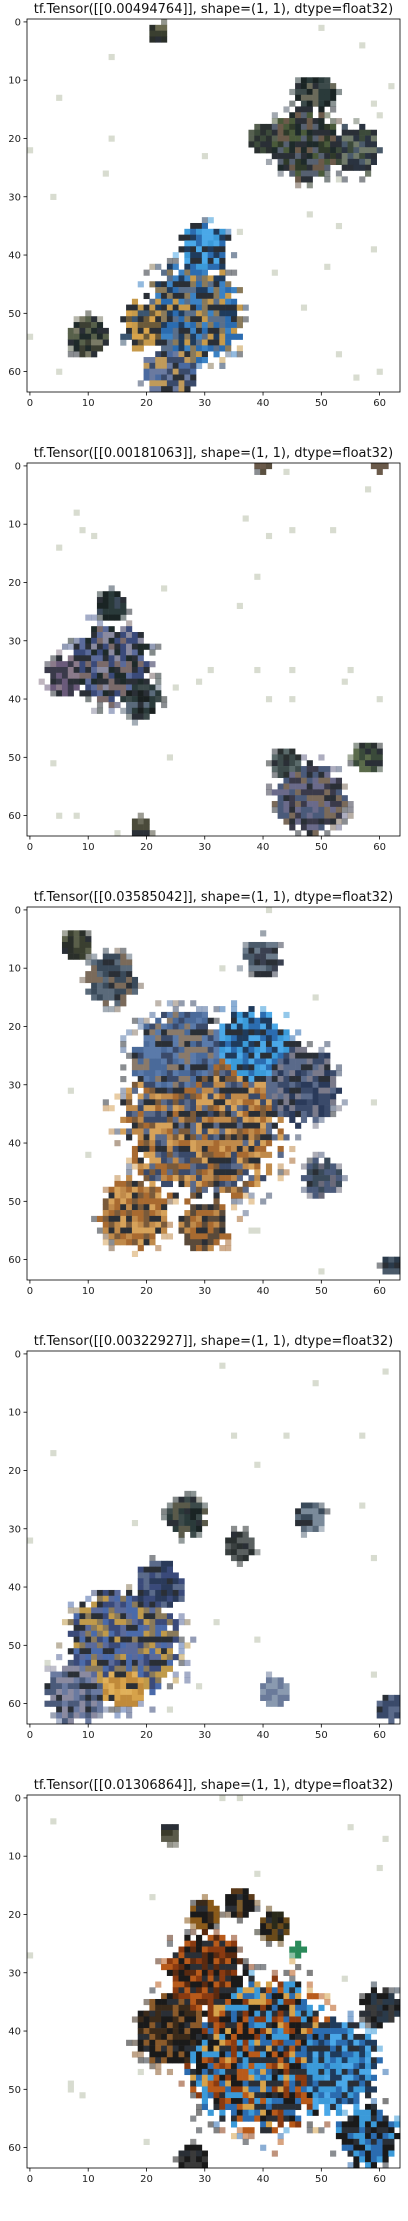  What do you see at coordinates (321, 403) in the screenshot?
I see `x-tick-label: 50` at bounding box center [321, 403].